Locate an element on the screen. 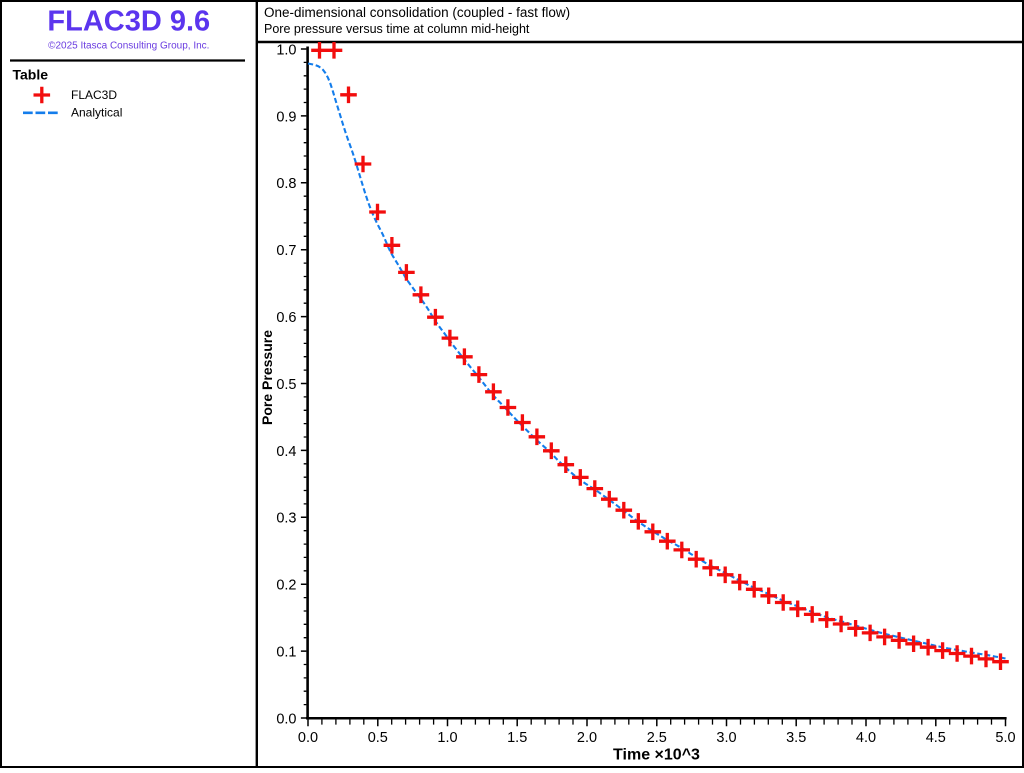 The width and height of the screenshot is (1024, 773). svg-text: 0.4 is located at coordinates (286, 452).